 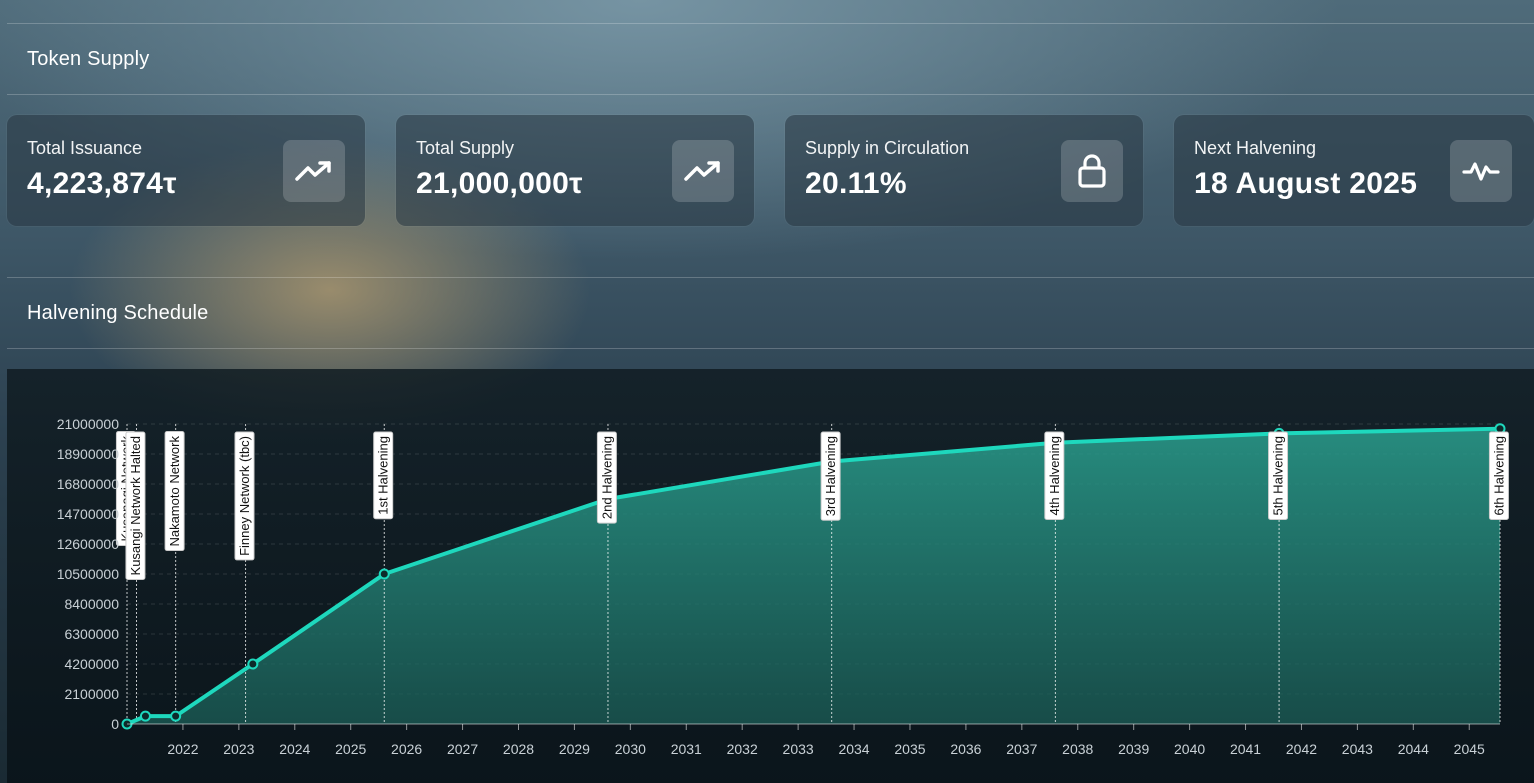 I want to click on annotation-label: 2nd Halvening, so click(x=606, y=477).